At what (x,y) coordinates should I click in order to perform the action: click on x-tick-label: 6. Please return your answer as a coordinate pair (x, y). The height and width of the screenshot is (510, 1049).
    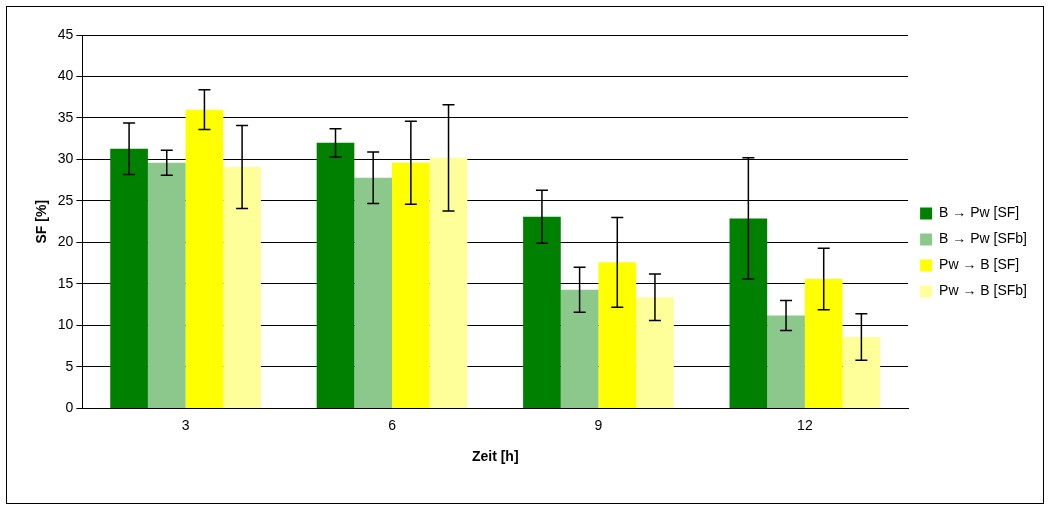
    Looking at the image, I should click on (392, 424).